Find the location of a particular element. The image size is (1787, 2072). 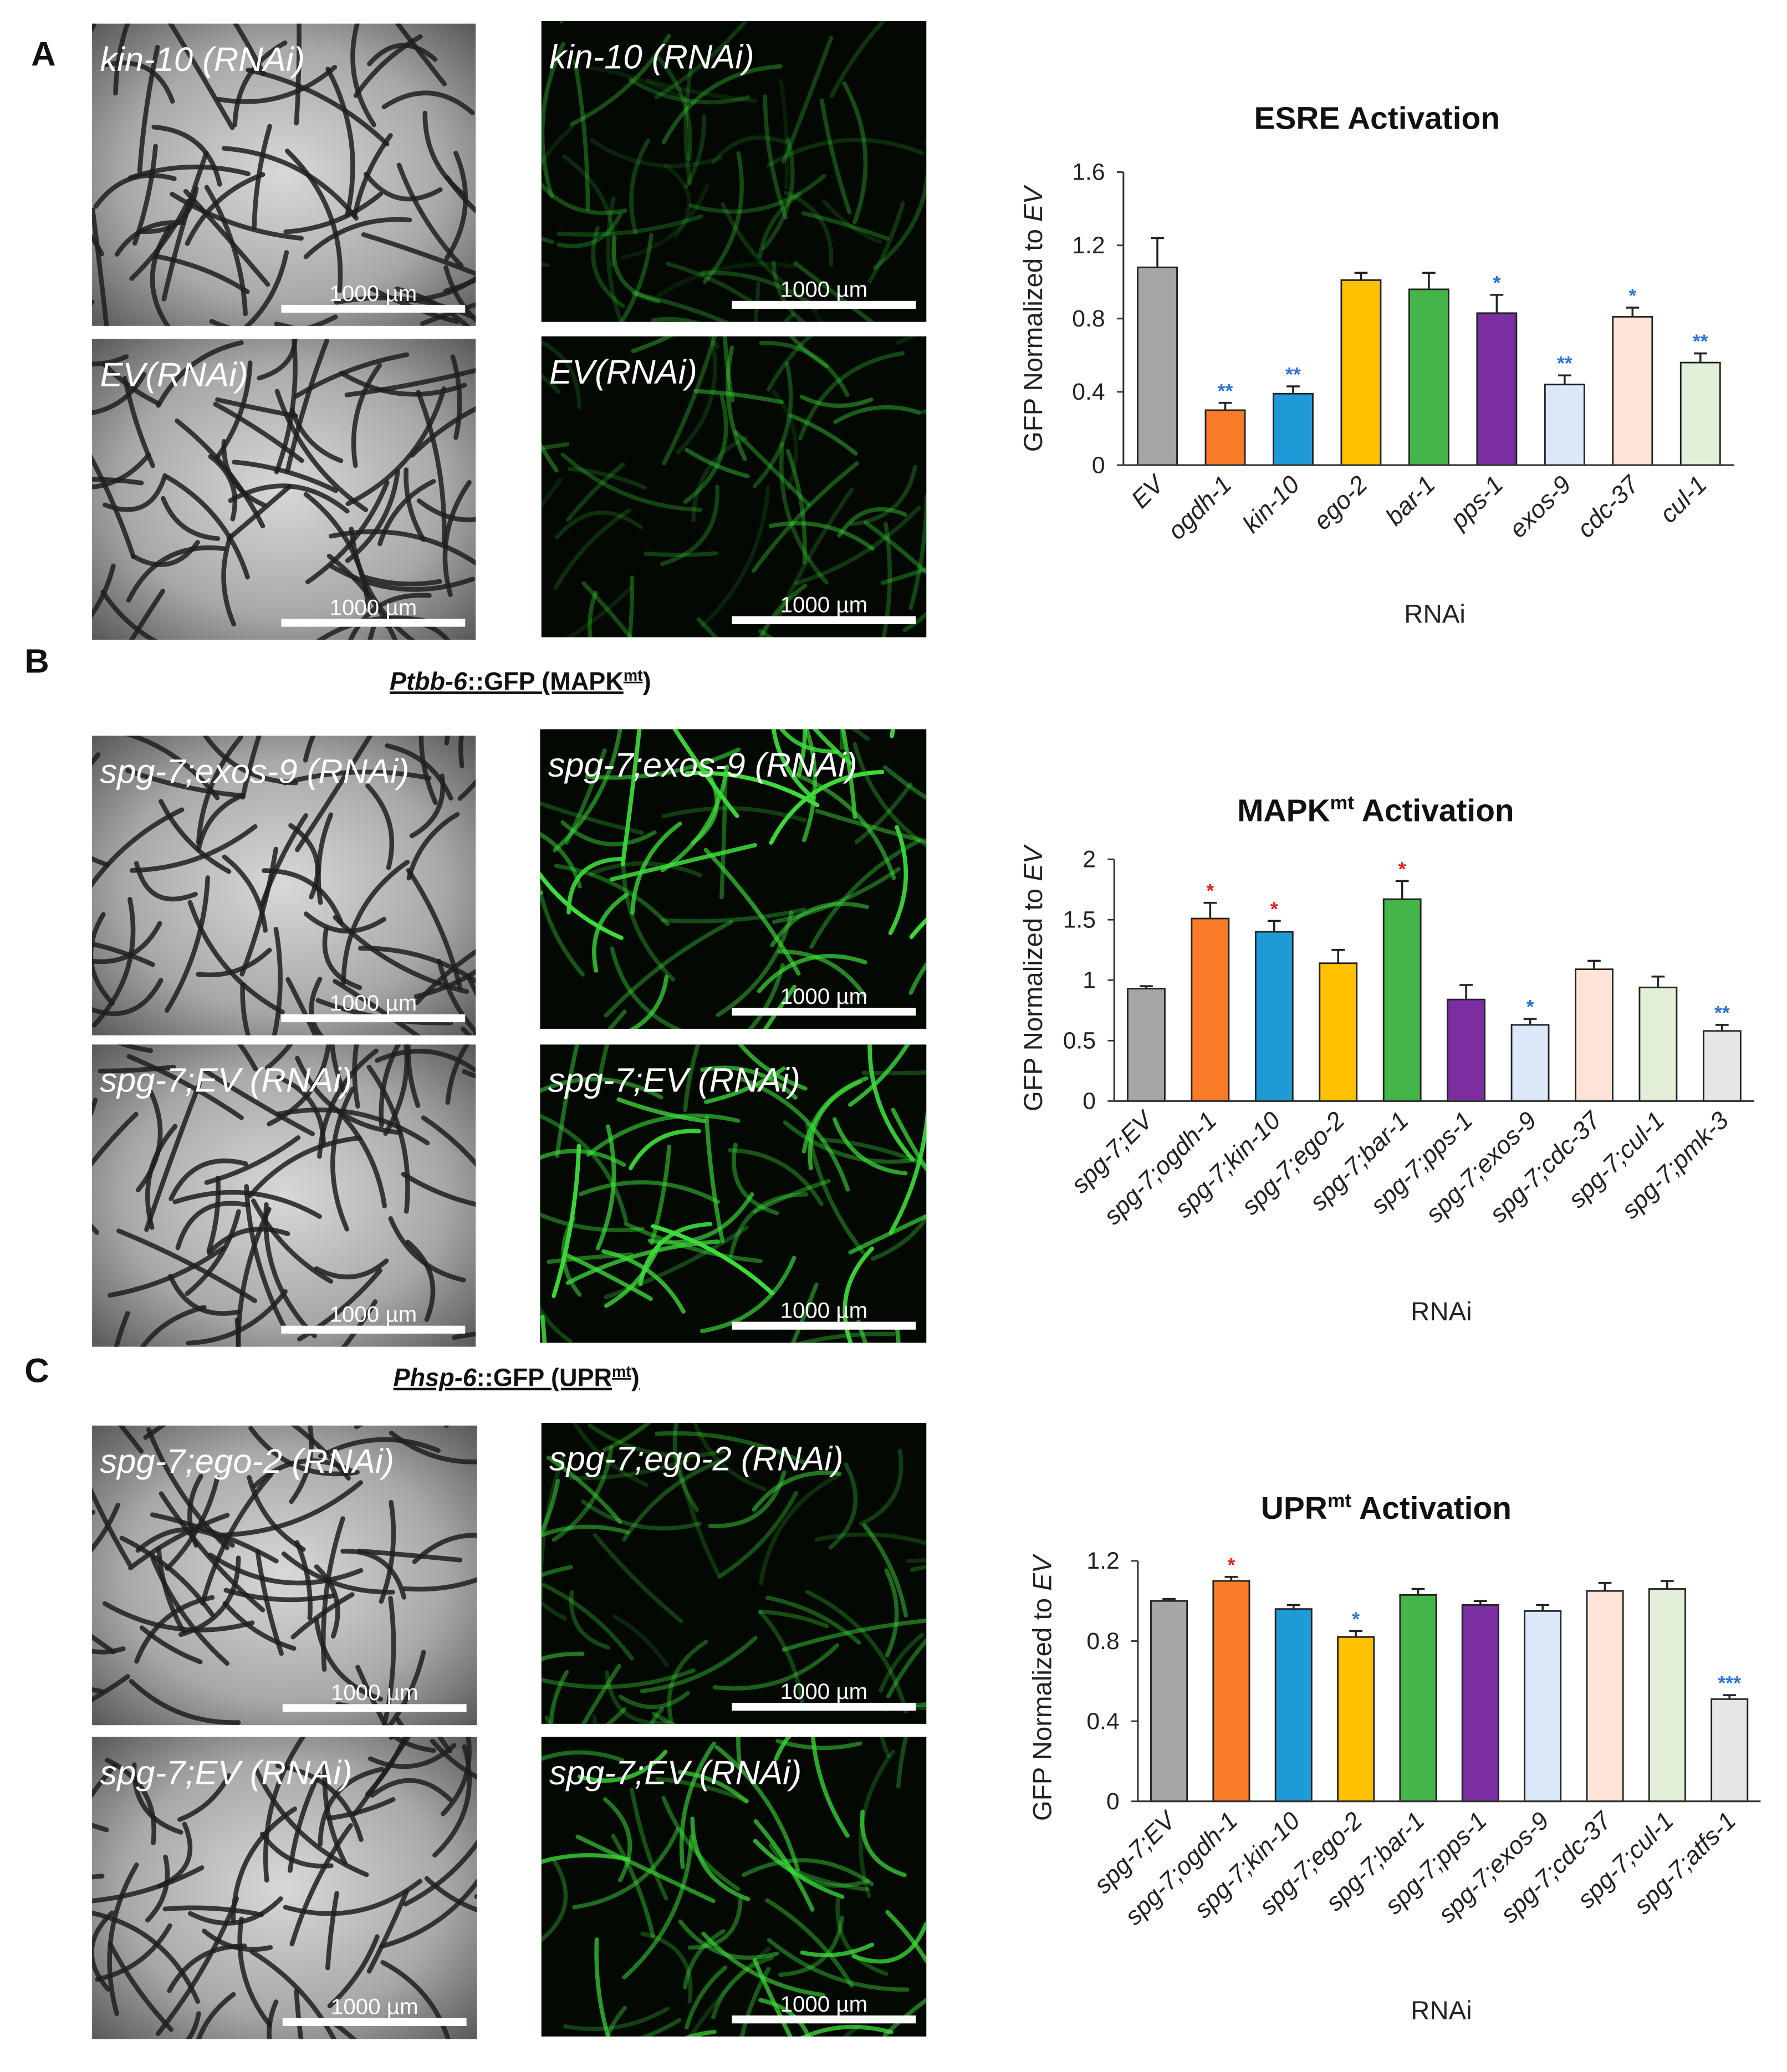

scale-bar is located at coordinates (824, 1706).